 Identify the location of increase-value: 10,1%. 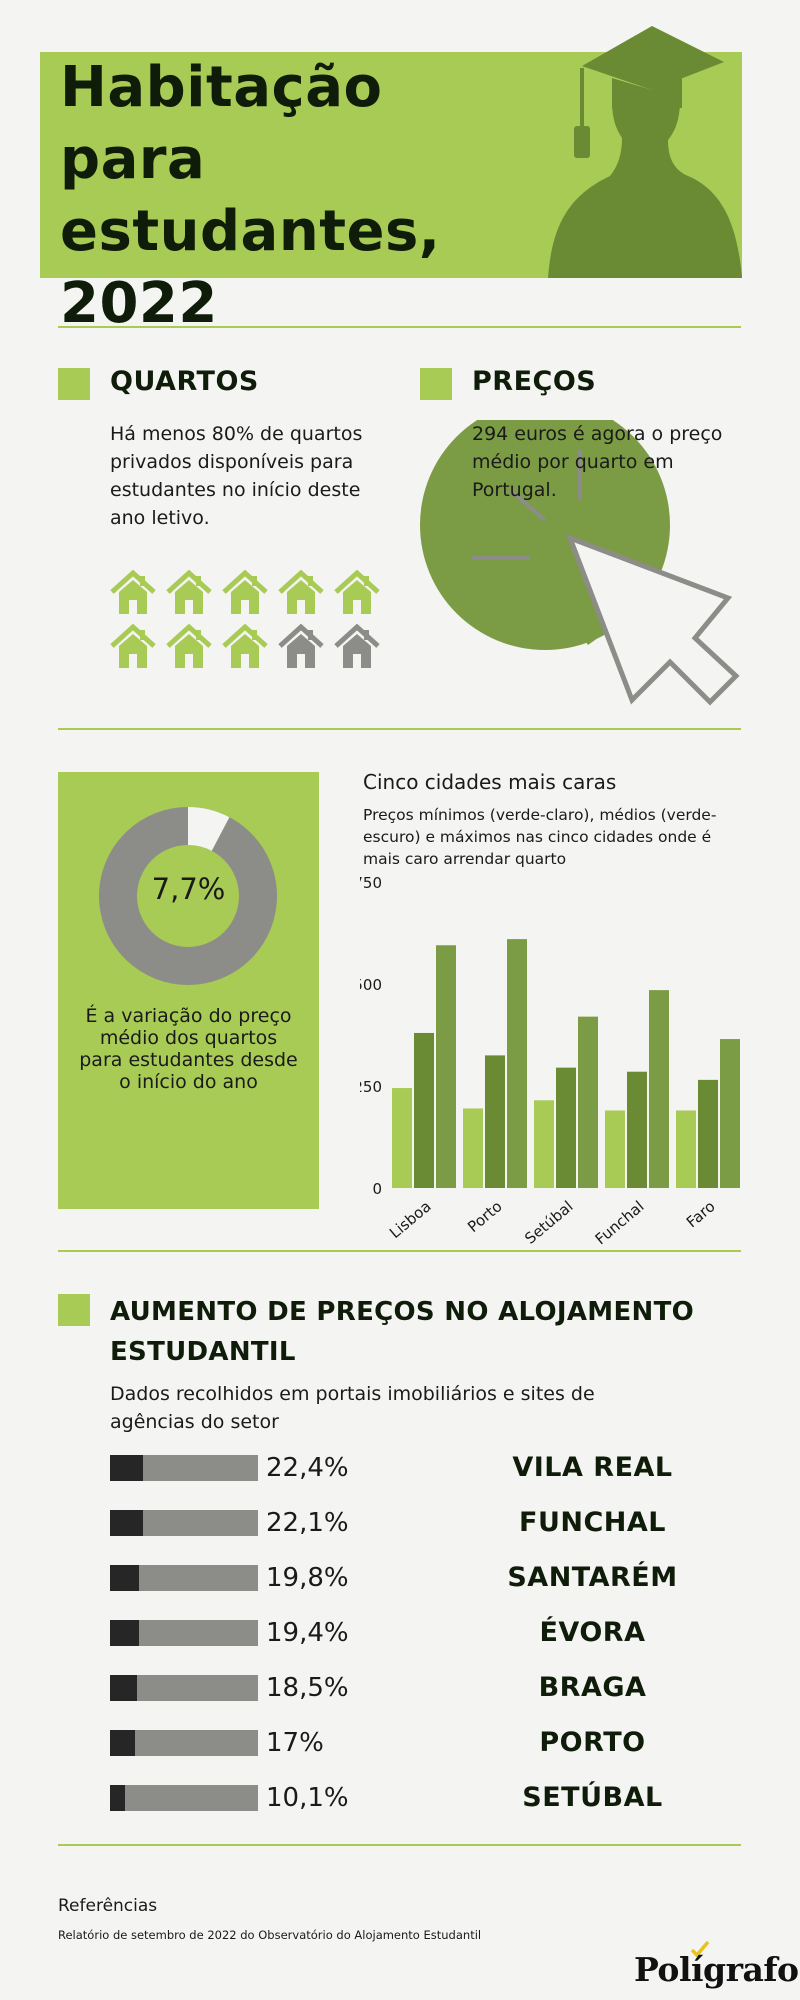
(307, 1798).